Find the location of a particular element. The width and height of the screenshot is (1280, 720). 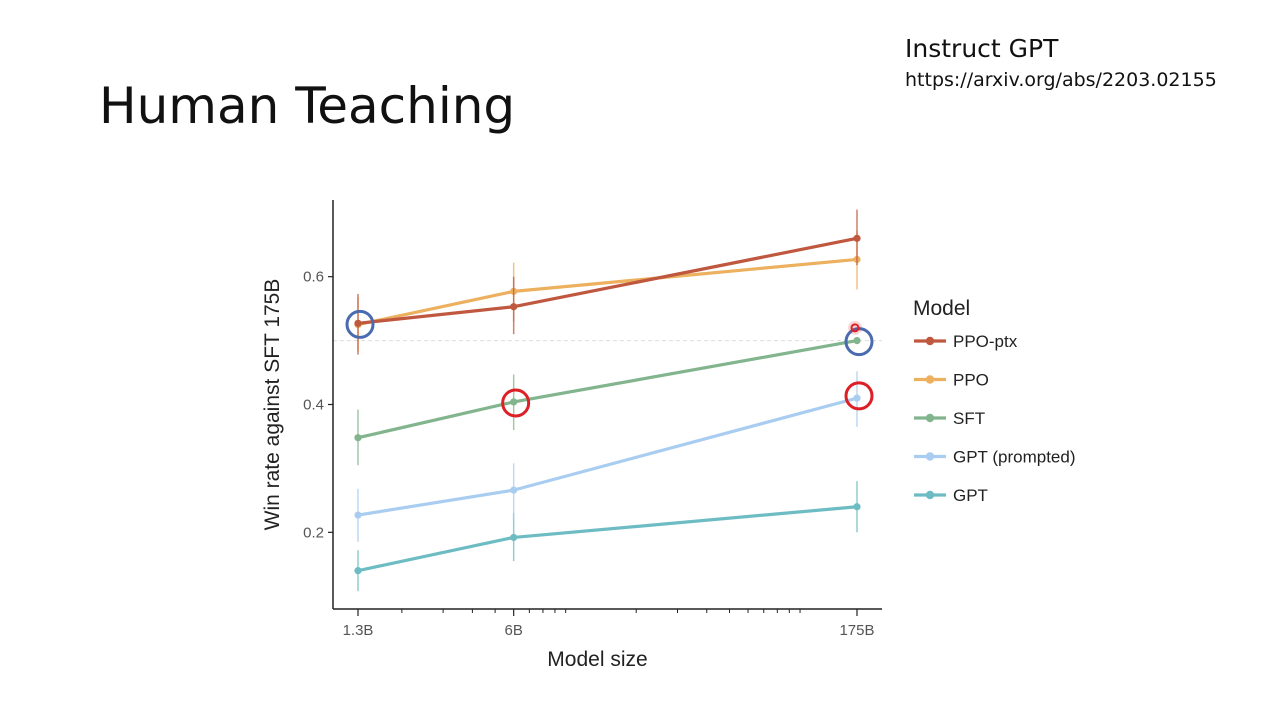

series-ppo is located at coordinates (607, 291).